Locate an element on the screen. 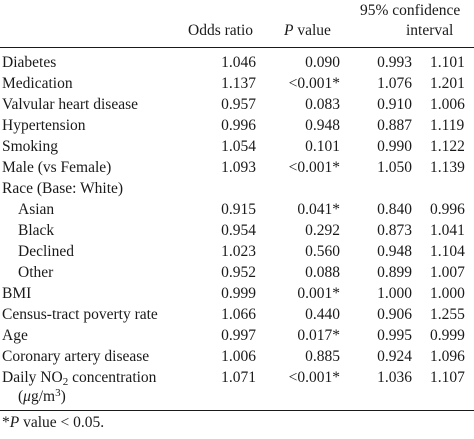  table-row: Smoking 1.054 0.101 0.990 1.122 is located at coordinates (237, 146).